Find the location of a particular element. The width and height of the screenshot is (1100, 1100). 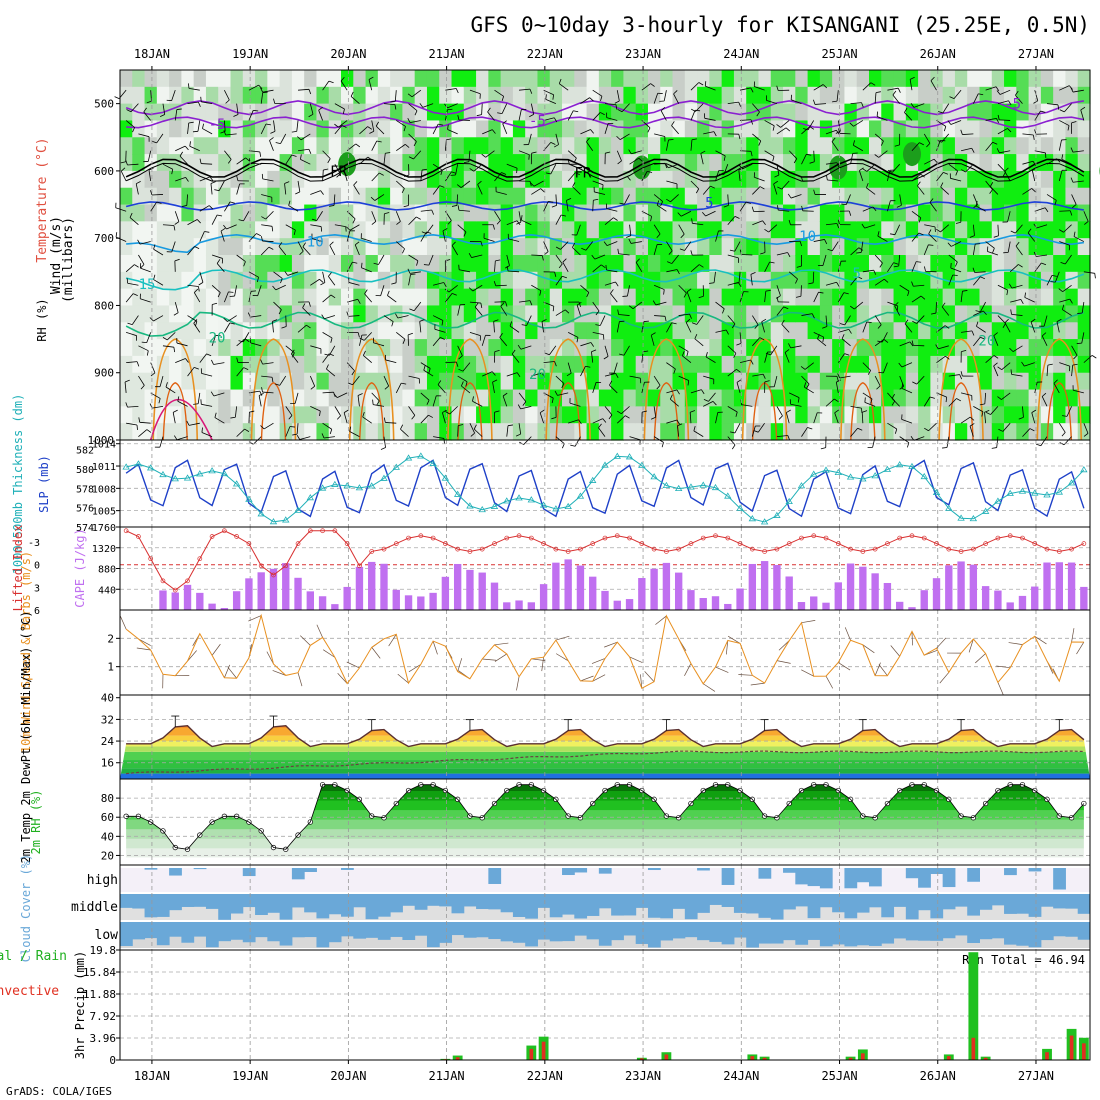

ytick-label: 600 is located at coordinates (104, 171).